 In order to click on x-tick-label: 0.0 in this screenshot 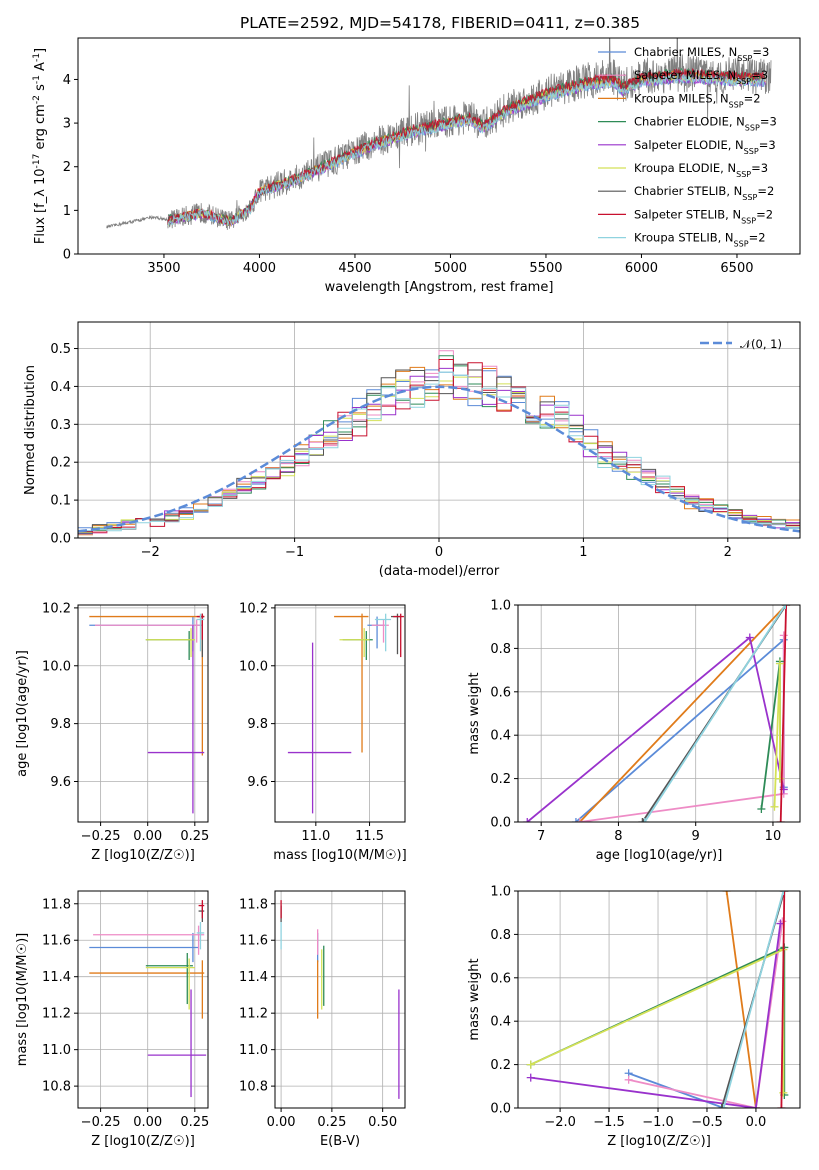, I will do `click(756, 1122)`.